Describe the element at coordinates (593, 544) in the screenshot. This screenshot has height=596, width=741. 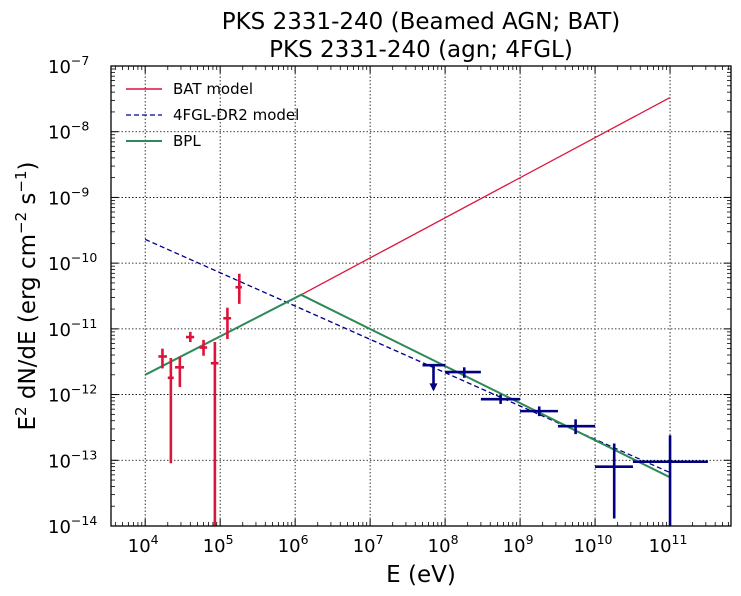
I see `x-tick-label: 10¹⁰` at that location.